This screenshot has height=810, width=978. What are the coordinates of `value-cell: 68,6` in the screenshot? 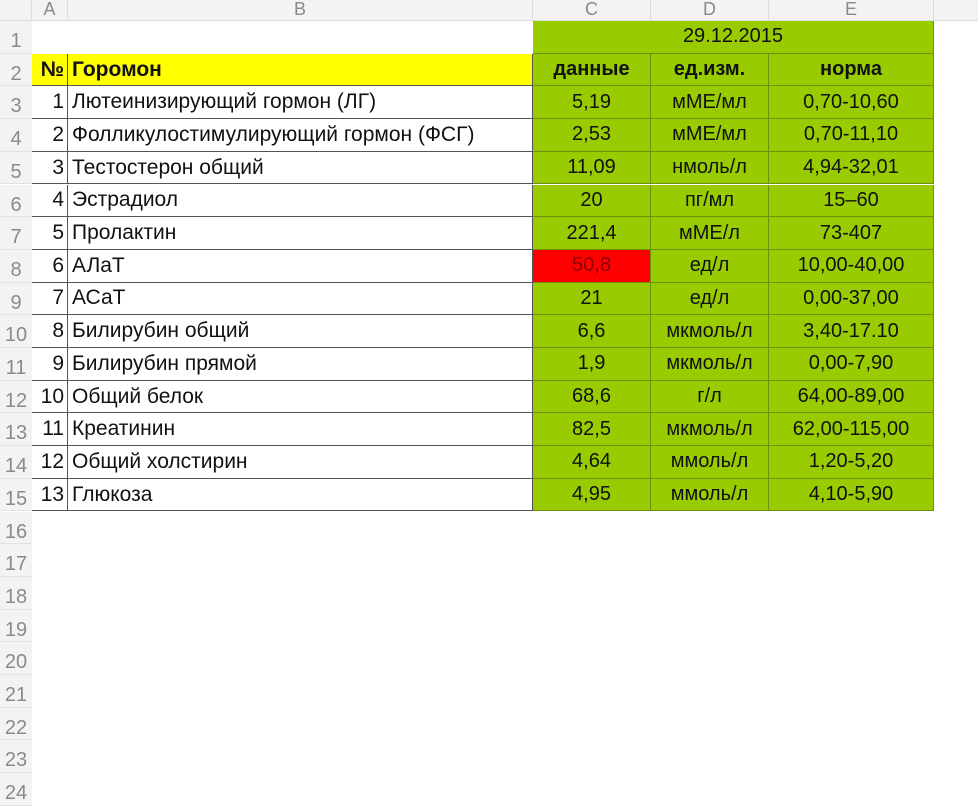 It's located at (592, 397).